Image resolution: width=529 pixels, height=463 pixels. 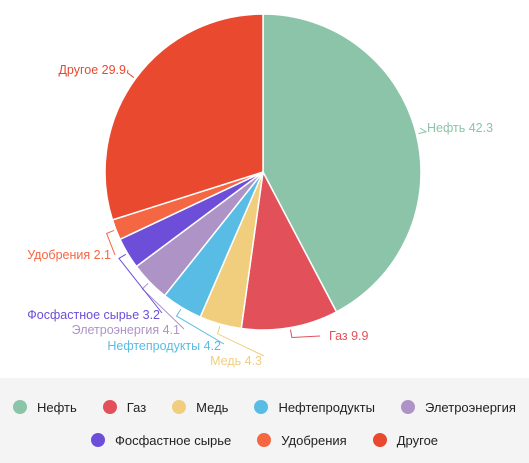 I want to click on slice-label-6: Фосфастное сырье 3.2, so click(x=93, y=315).